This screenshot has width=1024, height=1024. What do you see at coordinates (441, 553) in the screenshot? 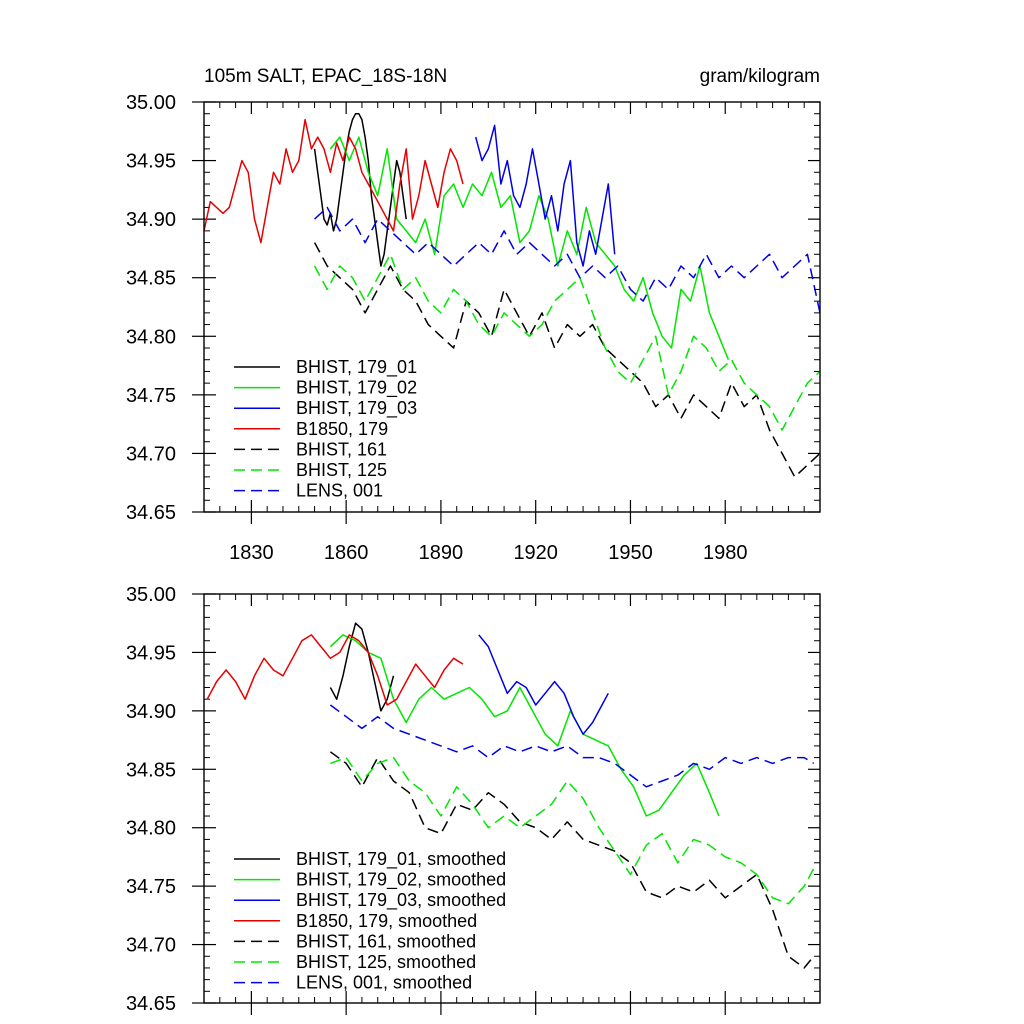
I see `x-tick-label: 1890` at bounding box center [441, 553].